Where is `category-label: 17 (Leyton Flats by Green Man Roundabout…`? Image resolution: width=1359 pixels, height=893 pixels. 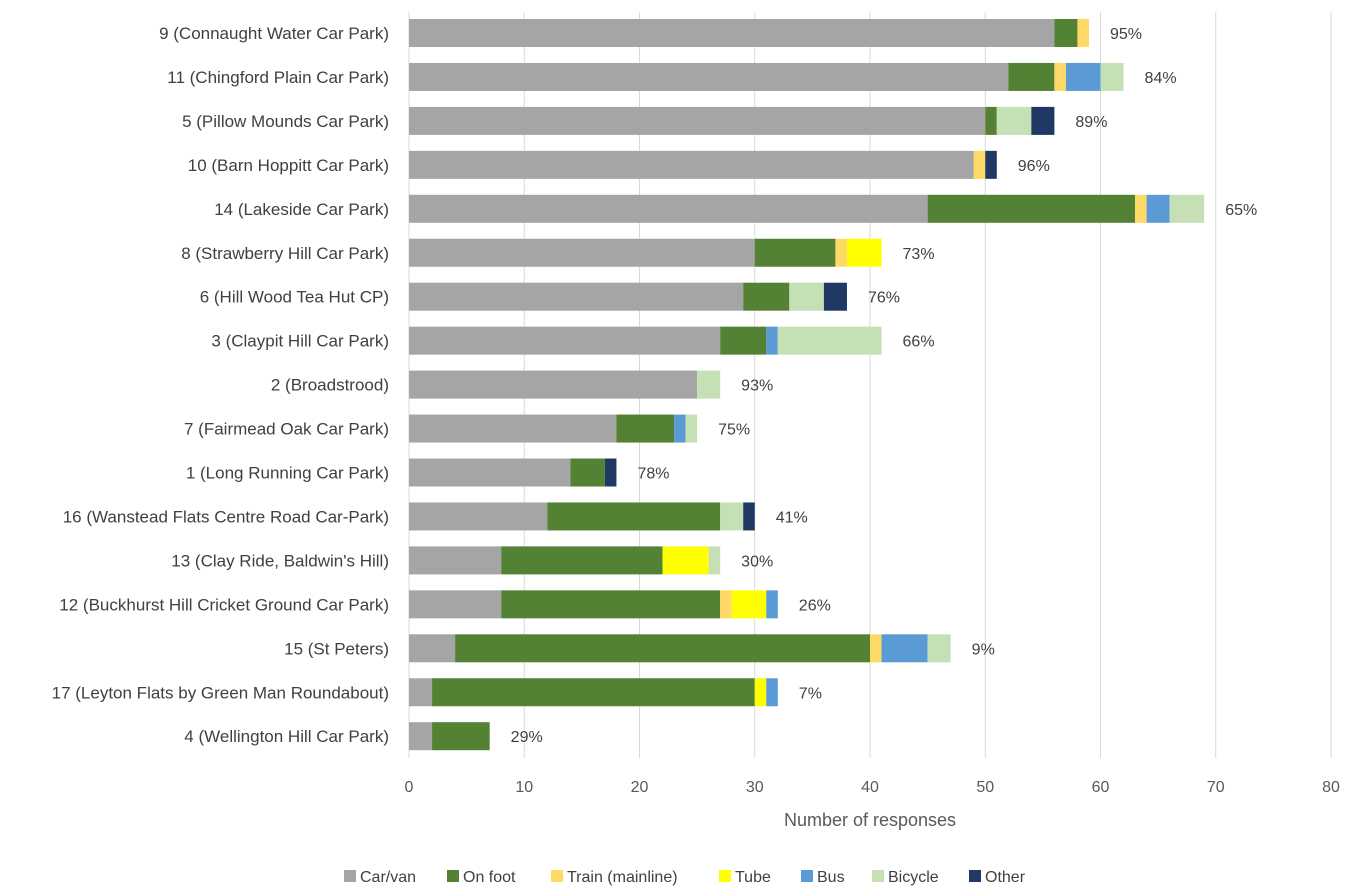 category-label: 17 (Leyton Flats by Green Man Roundabout… is located at coordinates (220, 692).